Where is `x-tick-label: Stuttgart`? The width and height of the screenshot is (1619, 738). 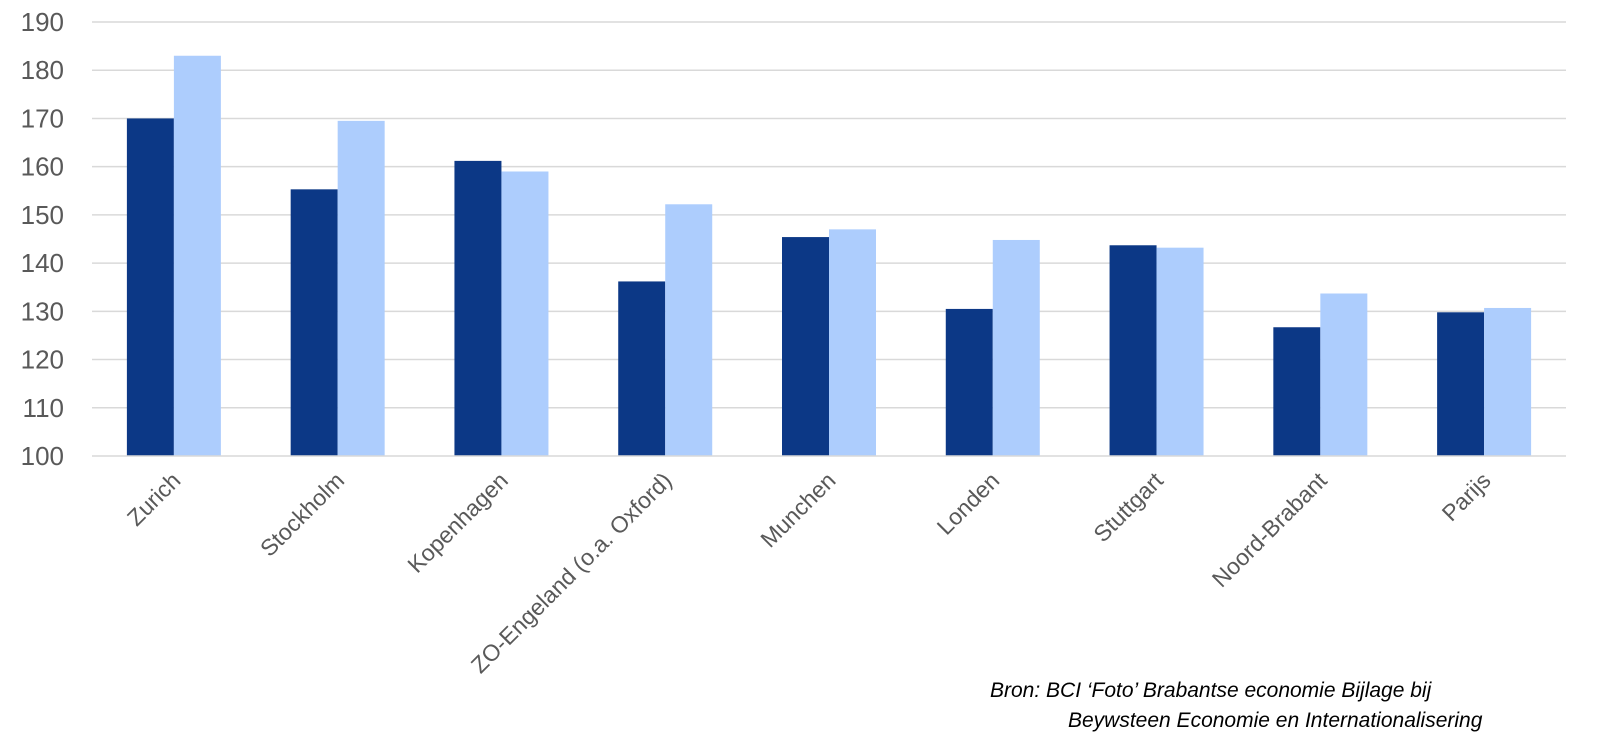
x-tick-label: Stuttgart is located at coordinates (1128, 507).